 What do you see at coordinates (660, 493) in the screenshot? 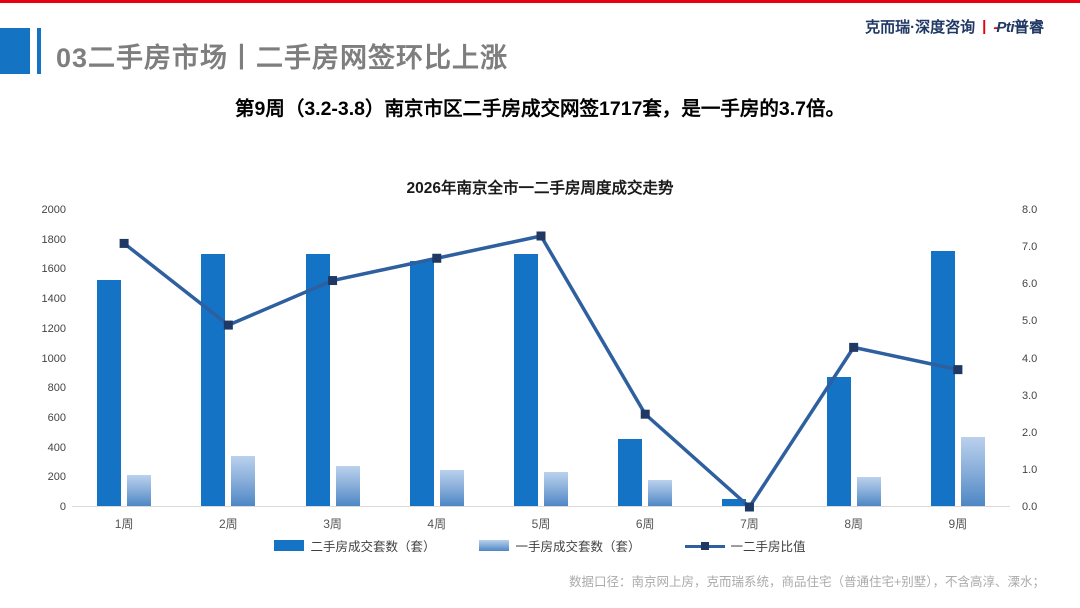
I see `bar-firsthand-week6` at bounding box center [660, 493].